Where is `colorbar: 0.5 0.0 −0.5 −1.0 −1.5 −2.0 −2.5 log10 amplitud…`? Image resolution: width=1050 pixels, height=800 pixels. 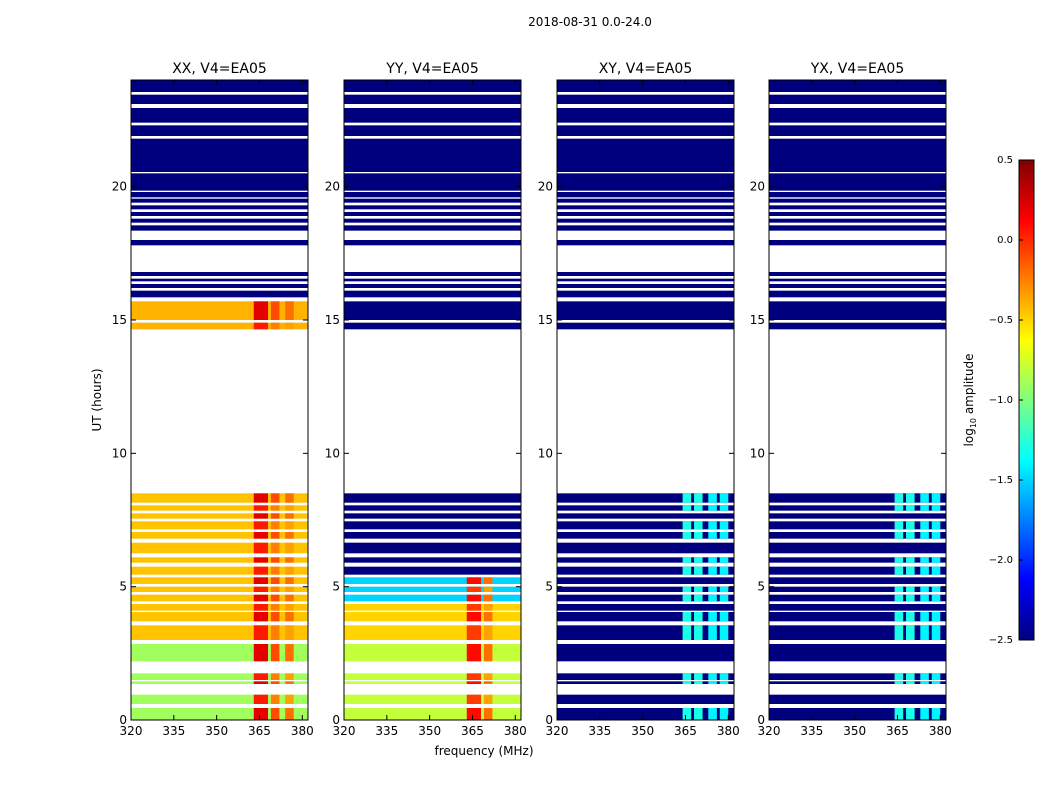 colorbar: 0.5 0.0 −0.5 −1.0 −1.5 −2.0 −2.5 log10 amplitud… is located at coordinates (998, 400).